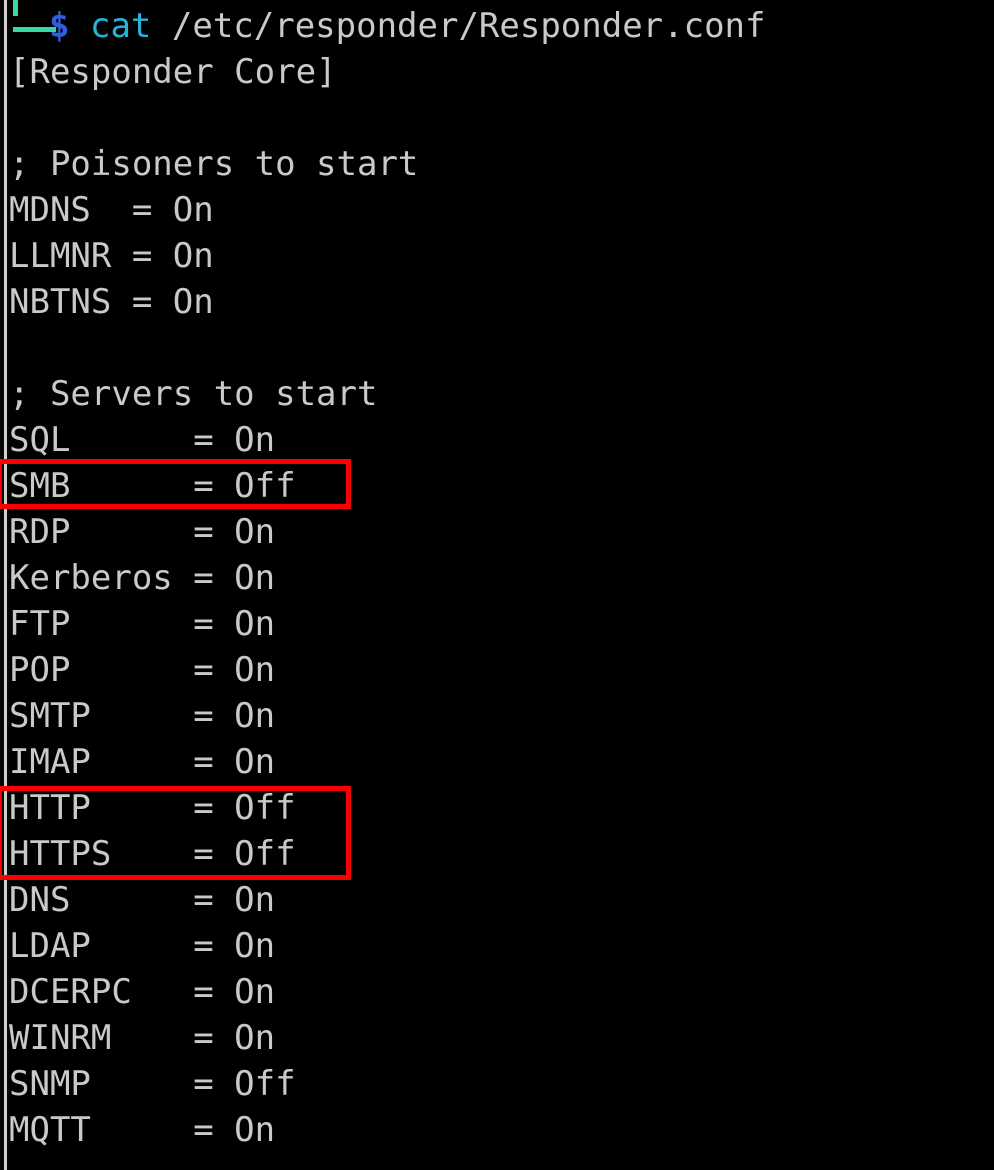 The image size is (994, 1170). I want to click on config-row-http: HTTP = Off, so click(152, 808).